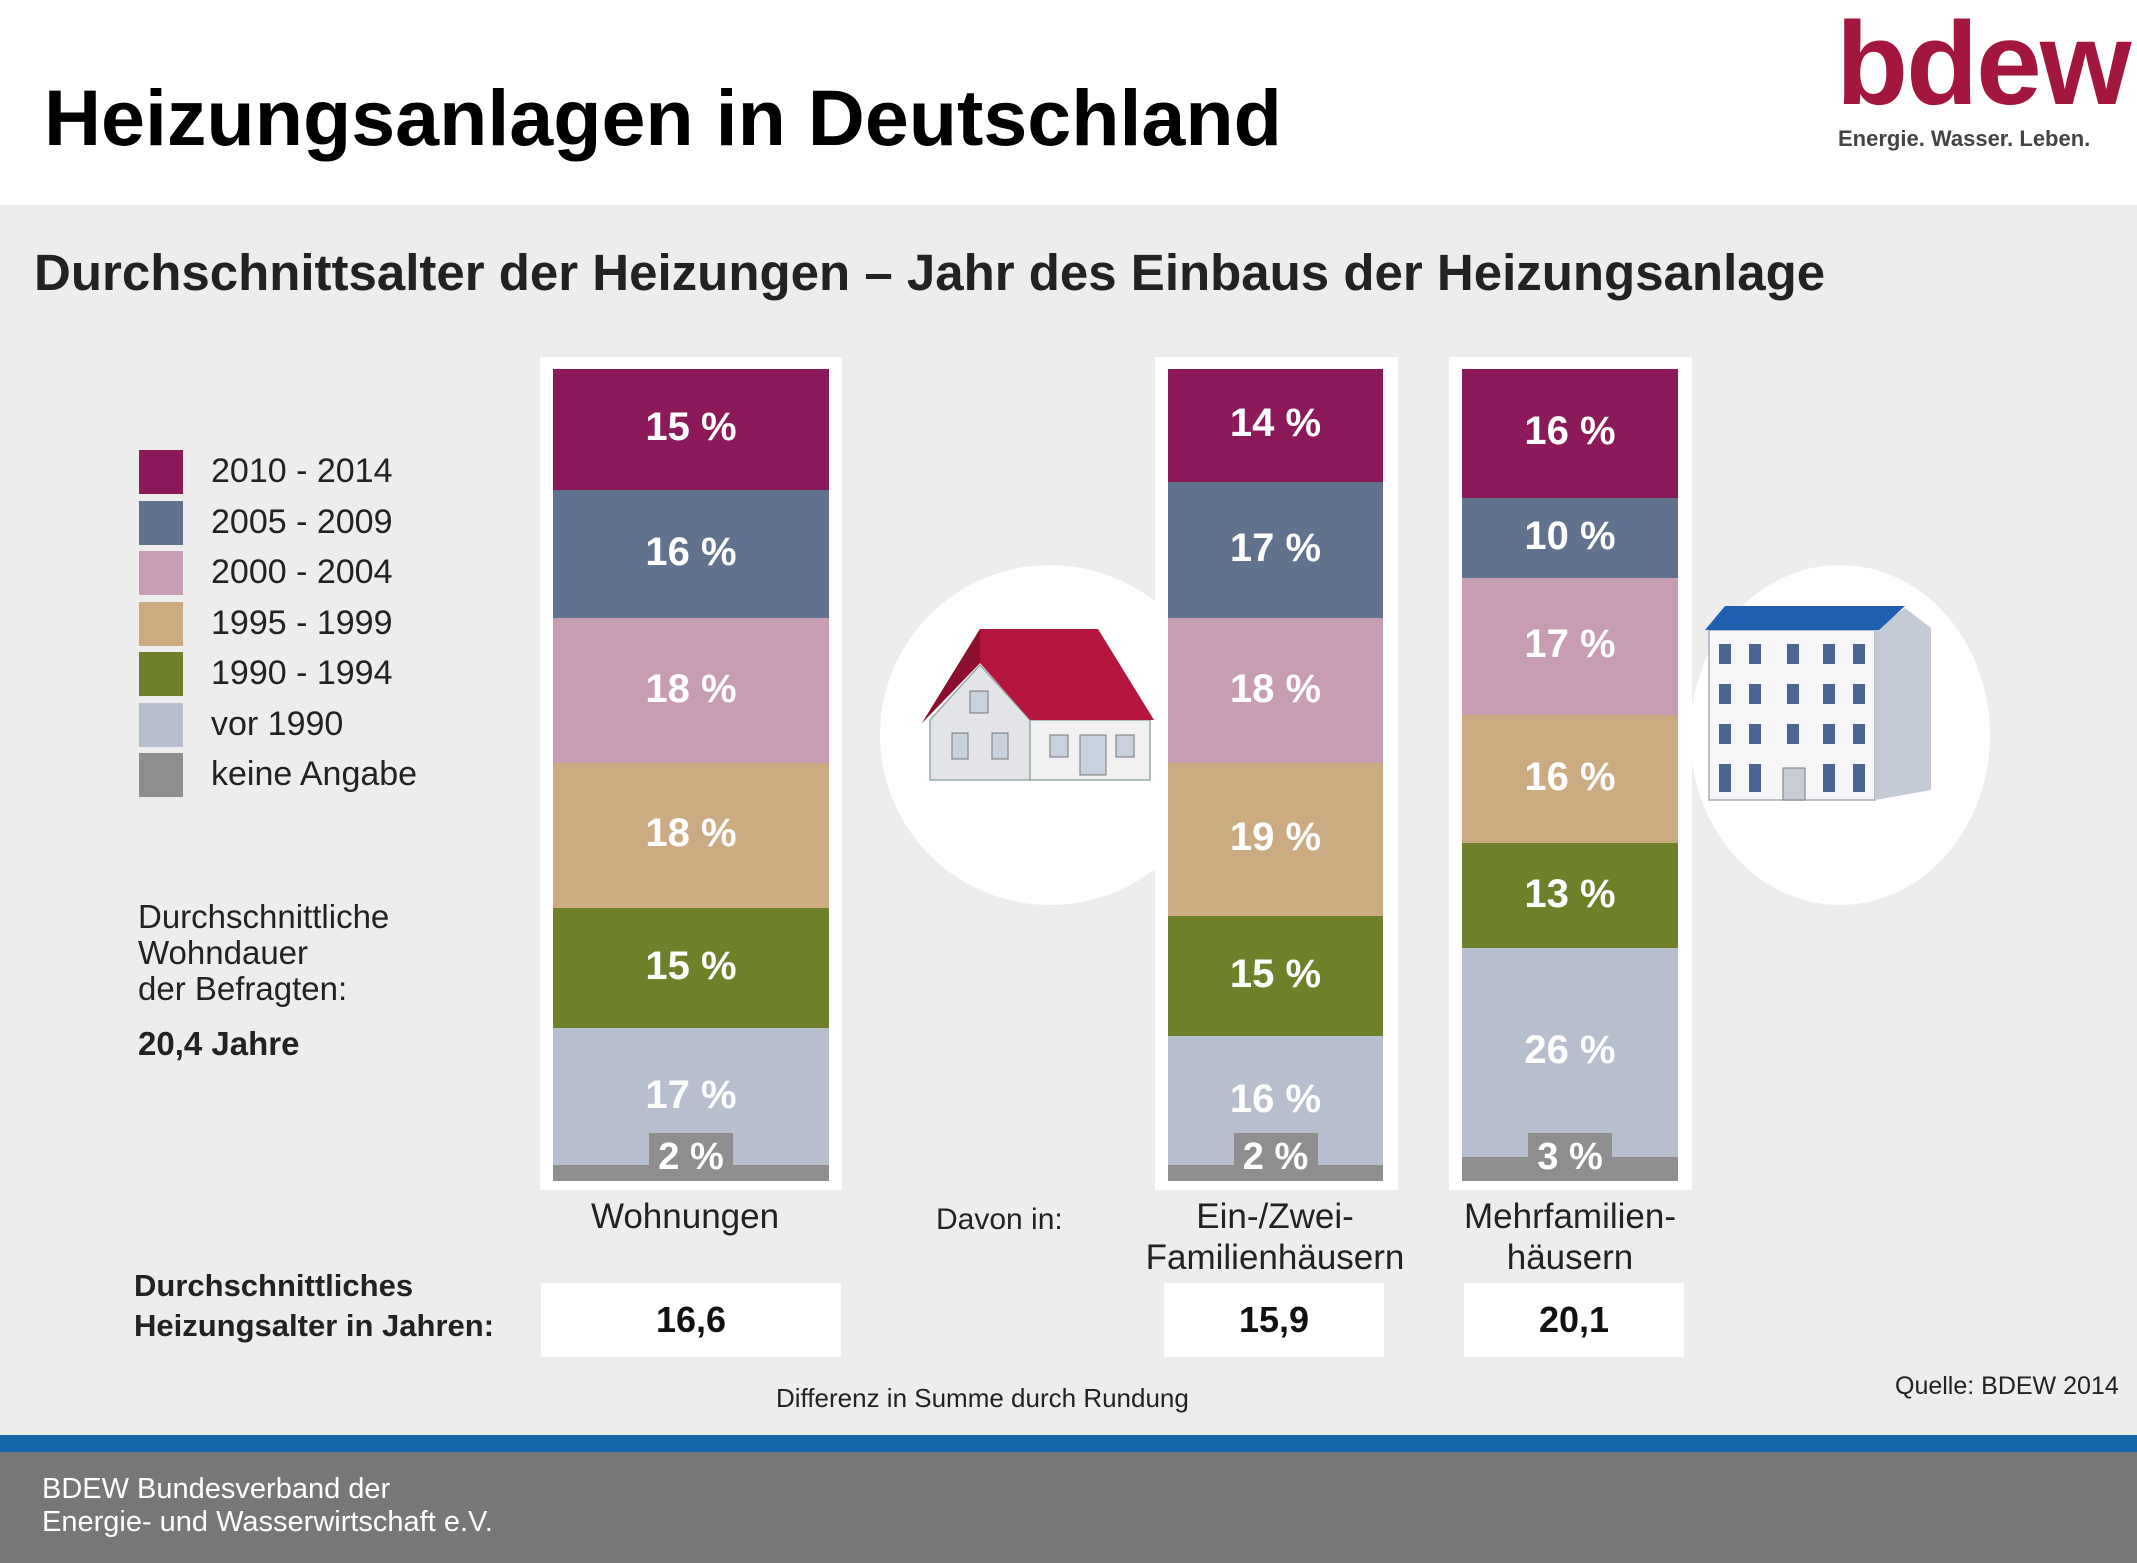 The image size is (2137, 1563). Describe the element at coordinates (314, 1325) in the screenshot. I see `average-age-line-2: Heizungsalter in Jahren:` at that location.